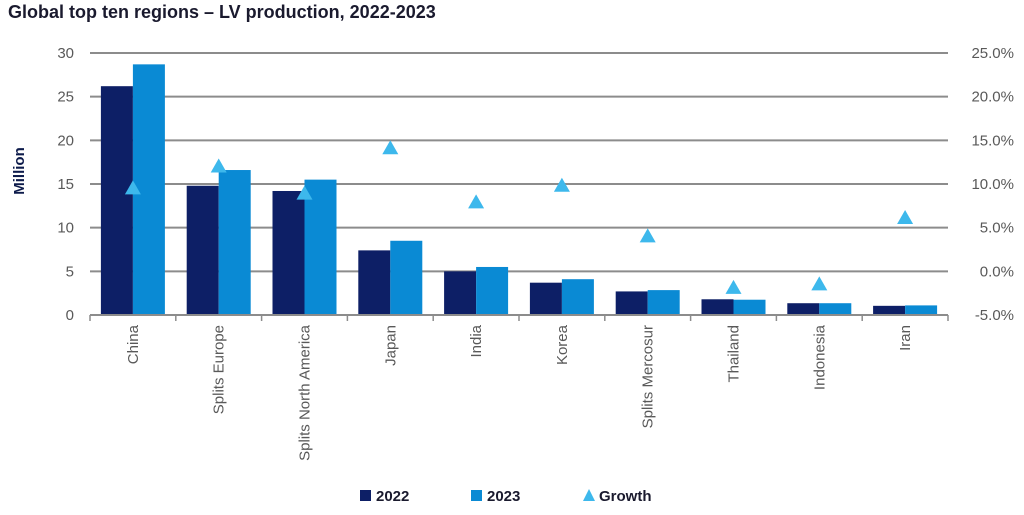 The width and height of the screenshot is (1024, 515). Describe the element at coordinates (65, 228) in the screenshot. I see `y-tick-label: 10` at that location.